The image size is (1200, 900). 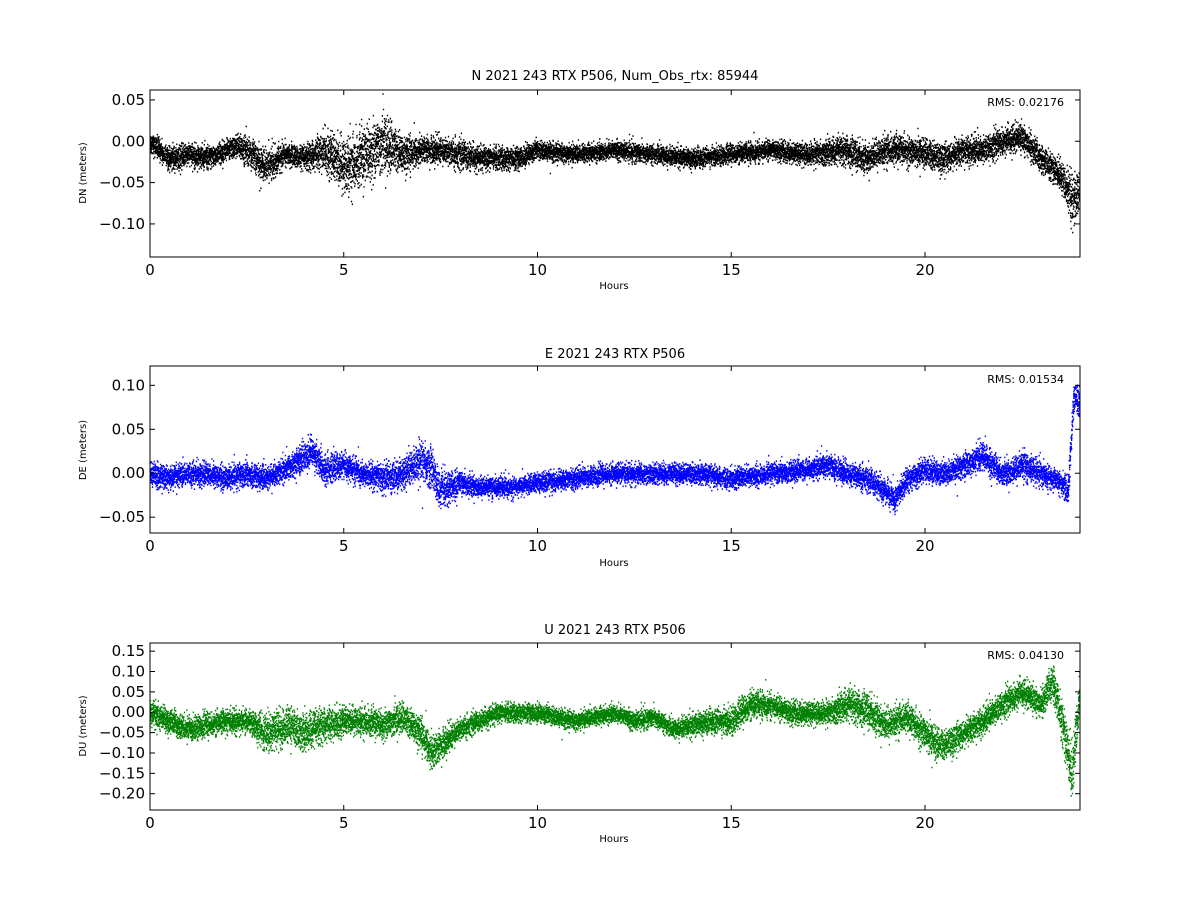 I want to click on east-plot-frame, so click(x=615, y=449).